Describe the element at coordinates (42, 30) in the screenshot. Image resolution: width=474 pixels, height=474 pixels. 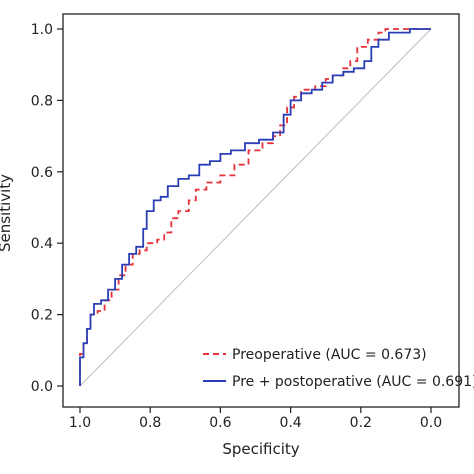
I see `y-tick-label: 1.0` at that location.